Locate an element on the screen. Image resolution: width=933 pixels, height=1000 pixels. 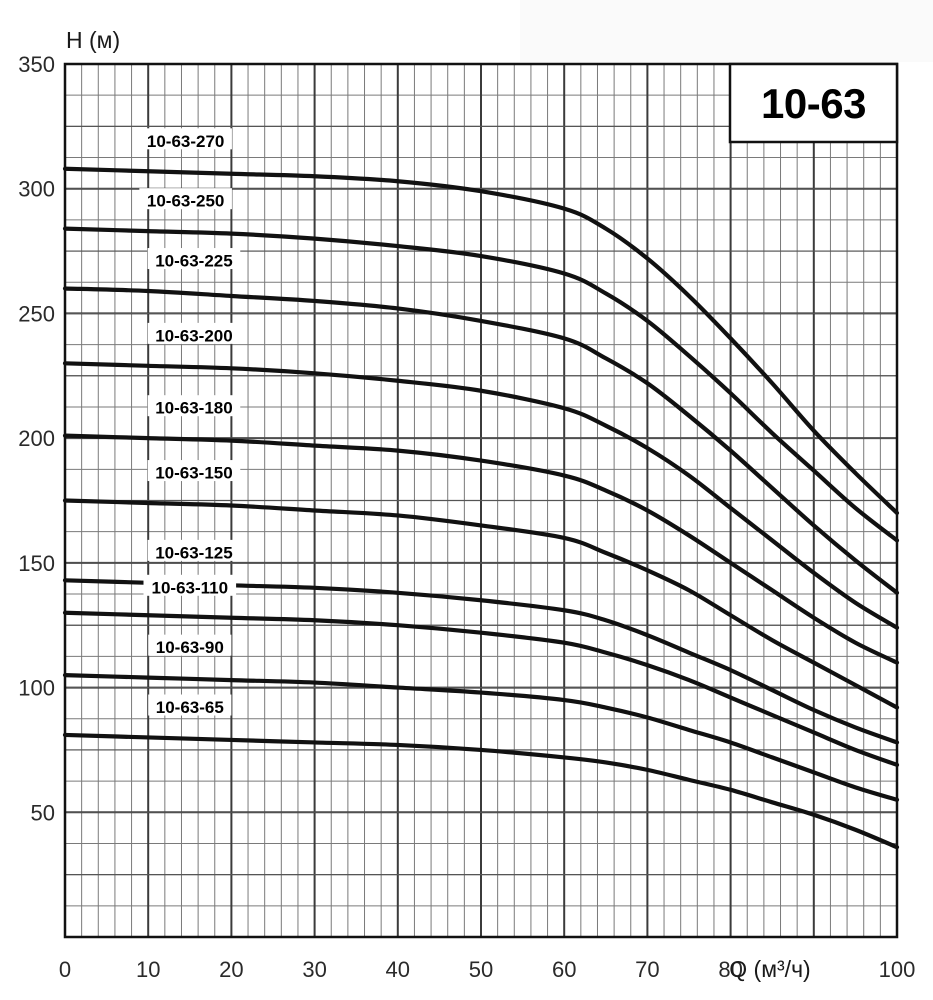
x-tick-label: 70 is located at coordinates (647, 969).